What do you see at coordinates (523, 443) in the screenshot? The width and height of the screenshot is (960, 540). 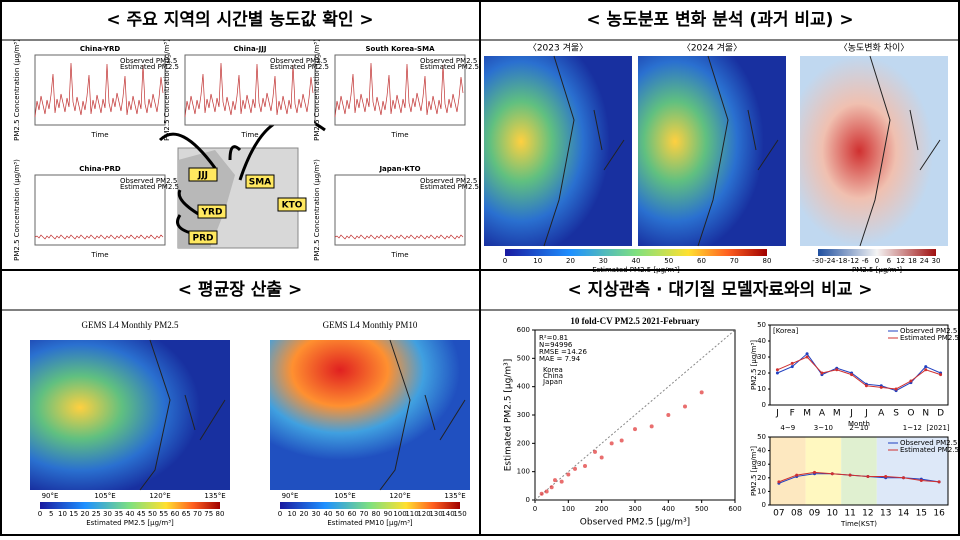 I see `y-tick-label: 200` at bounding box center [523, 443].